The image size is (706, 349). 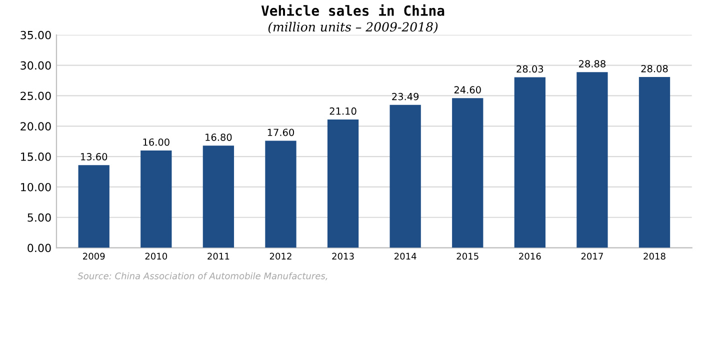 What do you see at coordinates (592, 256) in the screenshot?
I see `x-tick-label: 2017` at bounding box center [592, 256].